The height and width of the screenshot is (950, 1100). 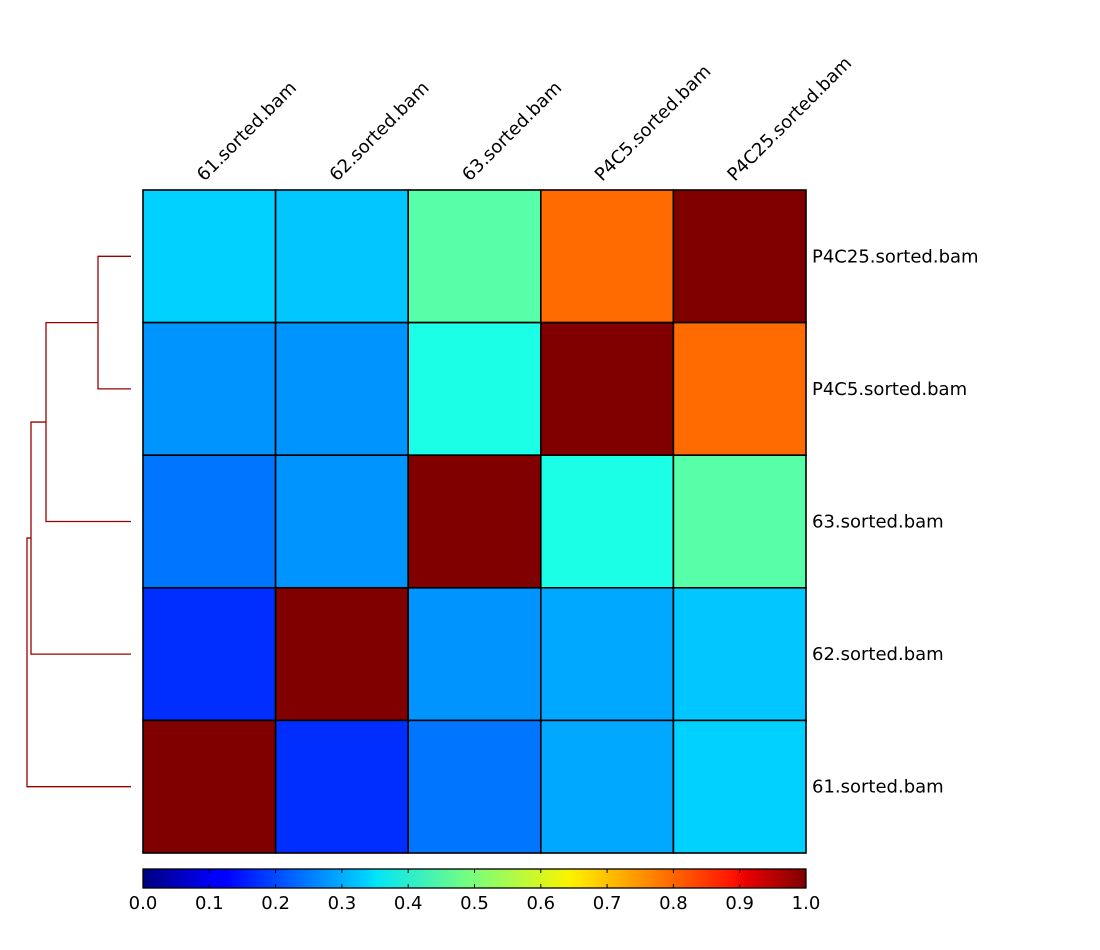 What do you see at coordinates (739, 903) in the screenshot?
I see `colorbar-tick-label: 0.9` at bounding box center [739, 903].